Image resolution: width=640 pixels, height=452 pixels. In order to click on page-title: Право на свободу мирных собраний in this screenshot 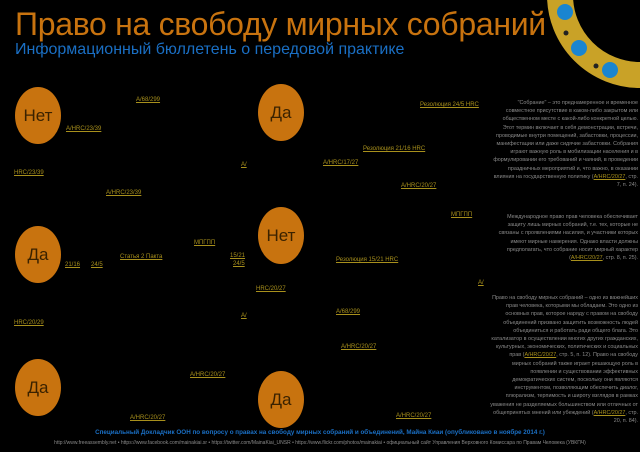, I will do `click(280, 24)`.